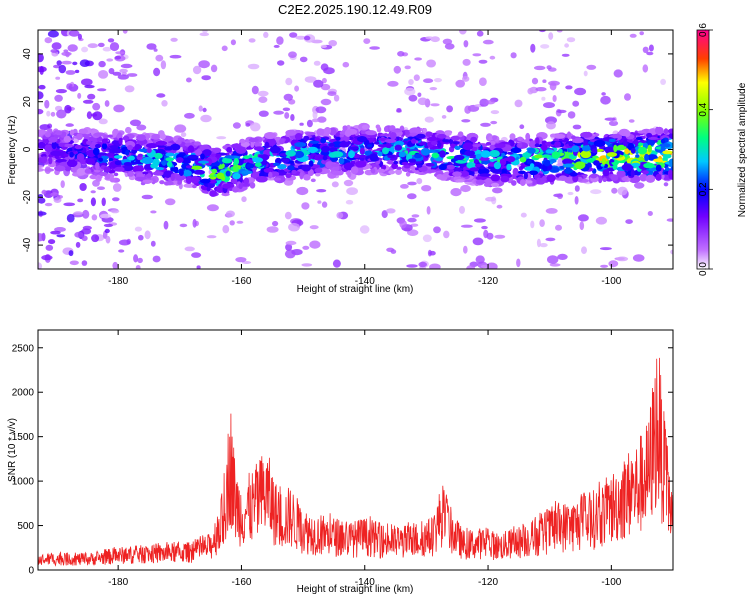 This screenshot has width=750, height=600. I want to click on colorbar-tick-label: 0.0, so click(703, 269).